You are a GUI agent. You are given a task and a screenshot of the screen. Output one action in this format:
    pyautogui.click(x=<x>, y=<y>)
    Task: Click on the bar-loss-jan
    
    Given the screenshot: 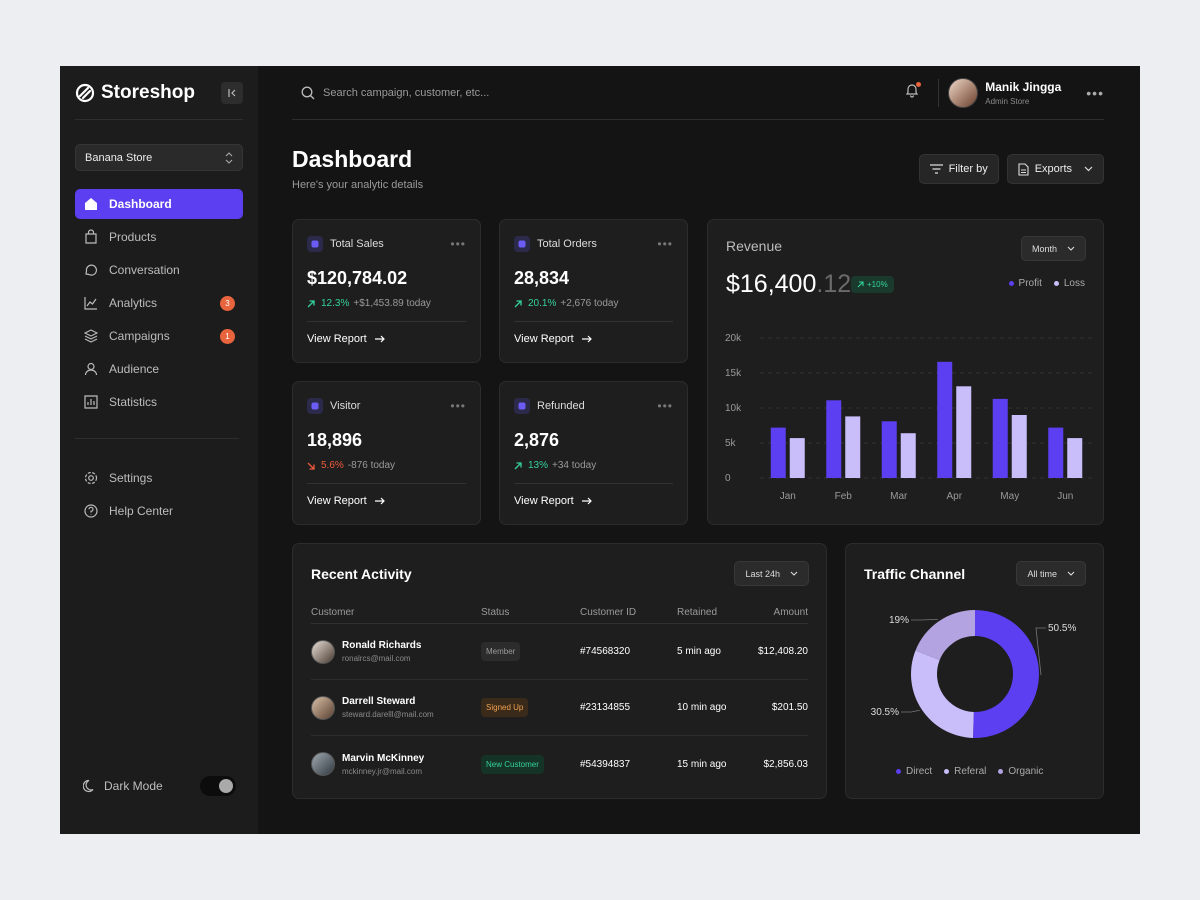 What is the action you would take?
    pyautogui.click(x=797, y=458)
    